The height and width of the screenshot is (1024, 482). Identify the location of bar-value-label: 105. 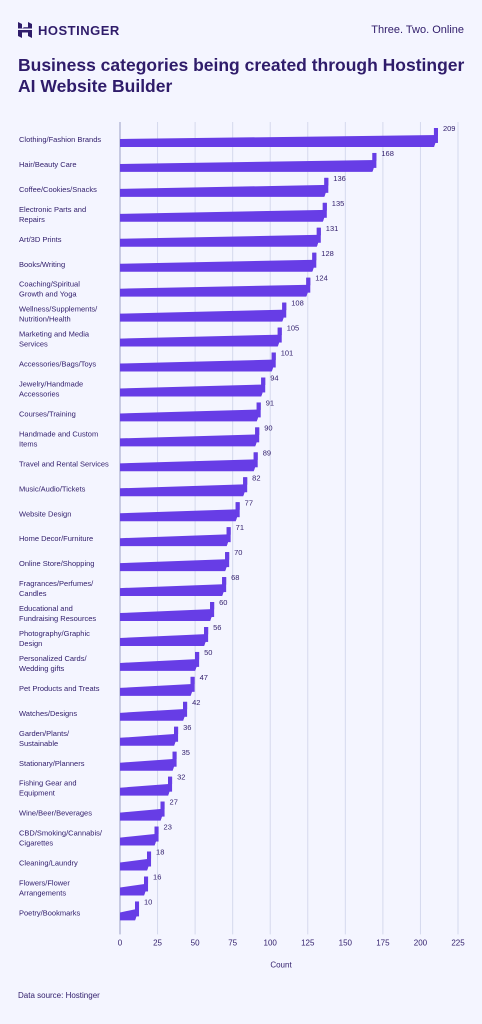
(293, 328).